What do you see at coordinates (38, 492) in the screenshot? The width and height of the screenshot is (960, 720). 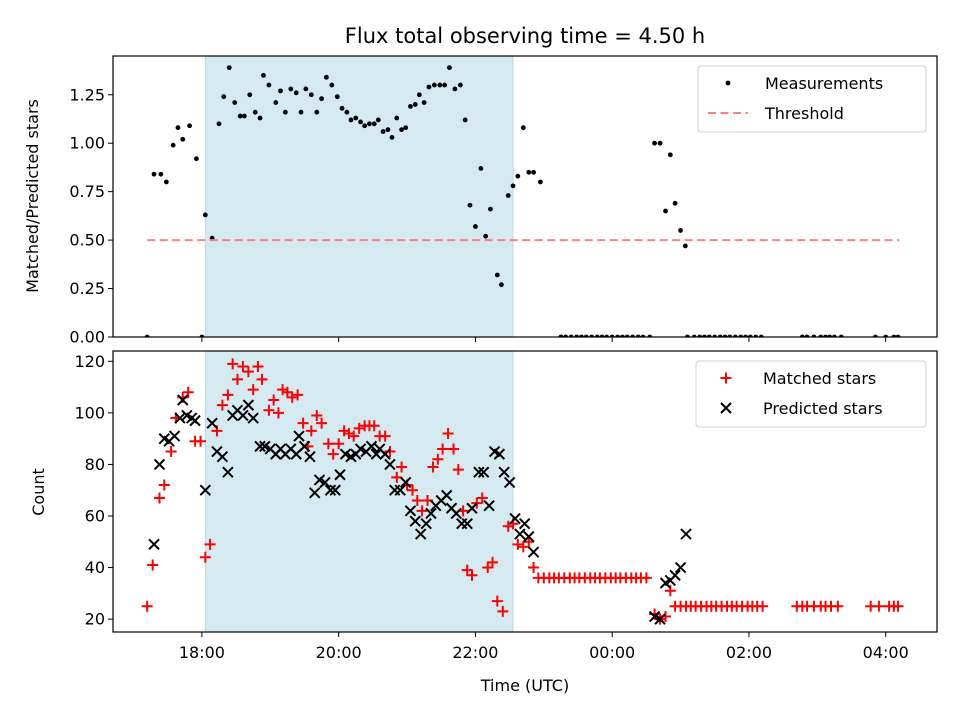 I see `bottom-y-axis-label: Count` at bounding box center [38, 492].